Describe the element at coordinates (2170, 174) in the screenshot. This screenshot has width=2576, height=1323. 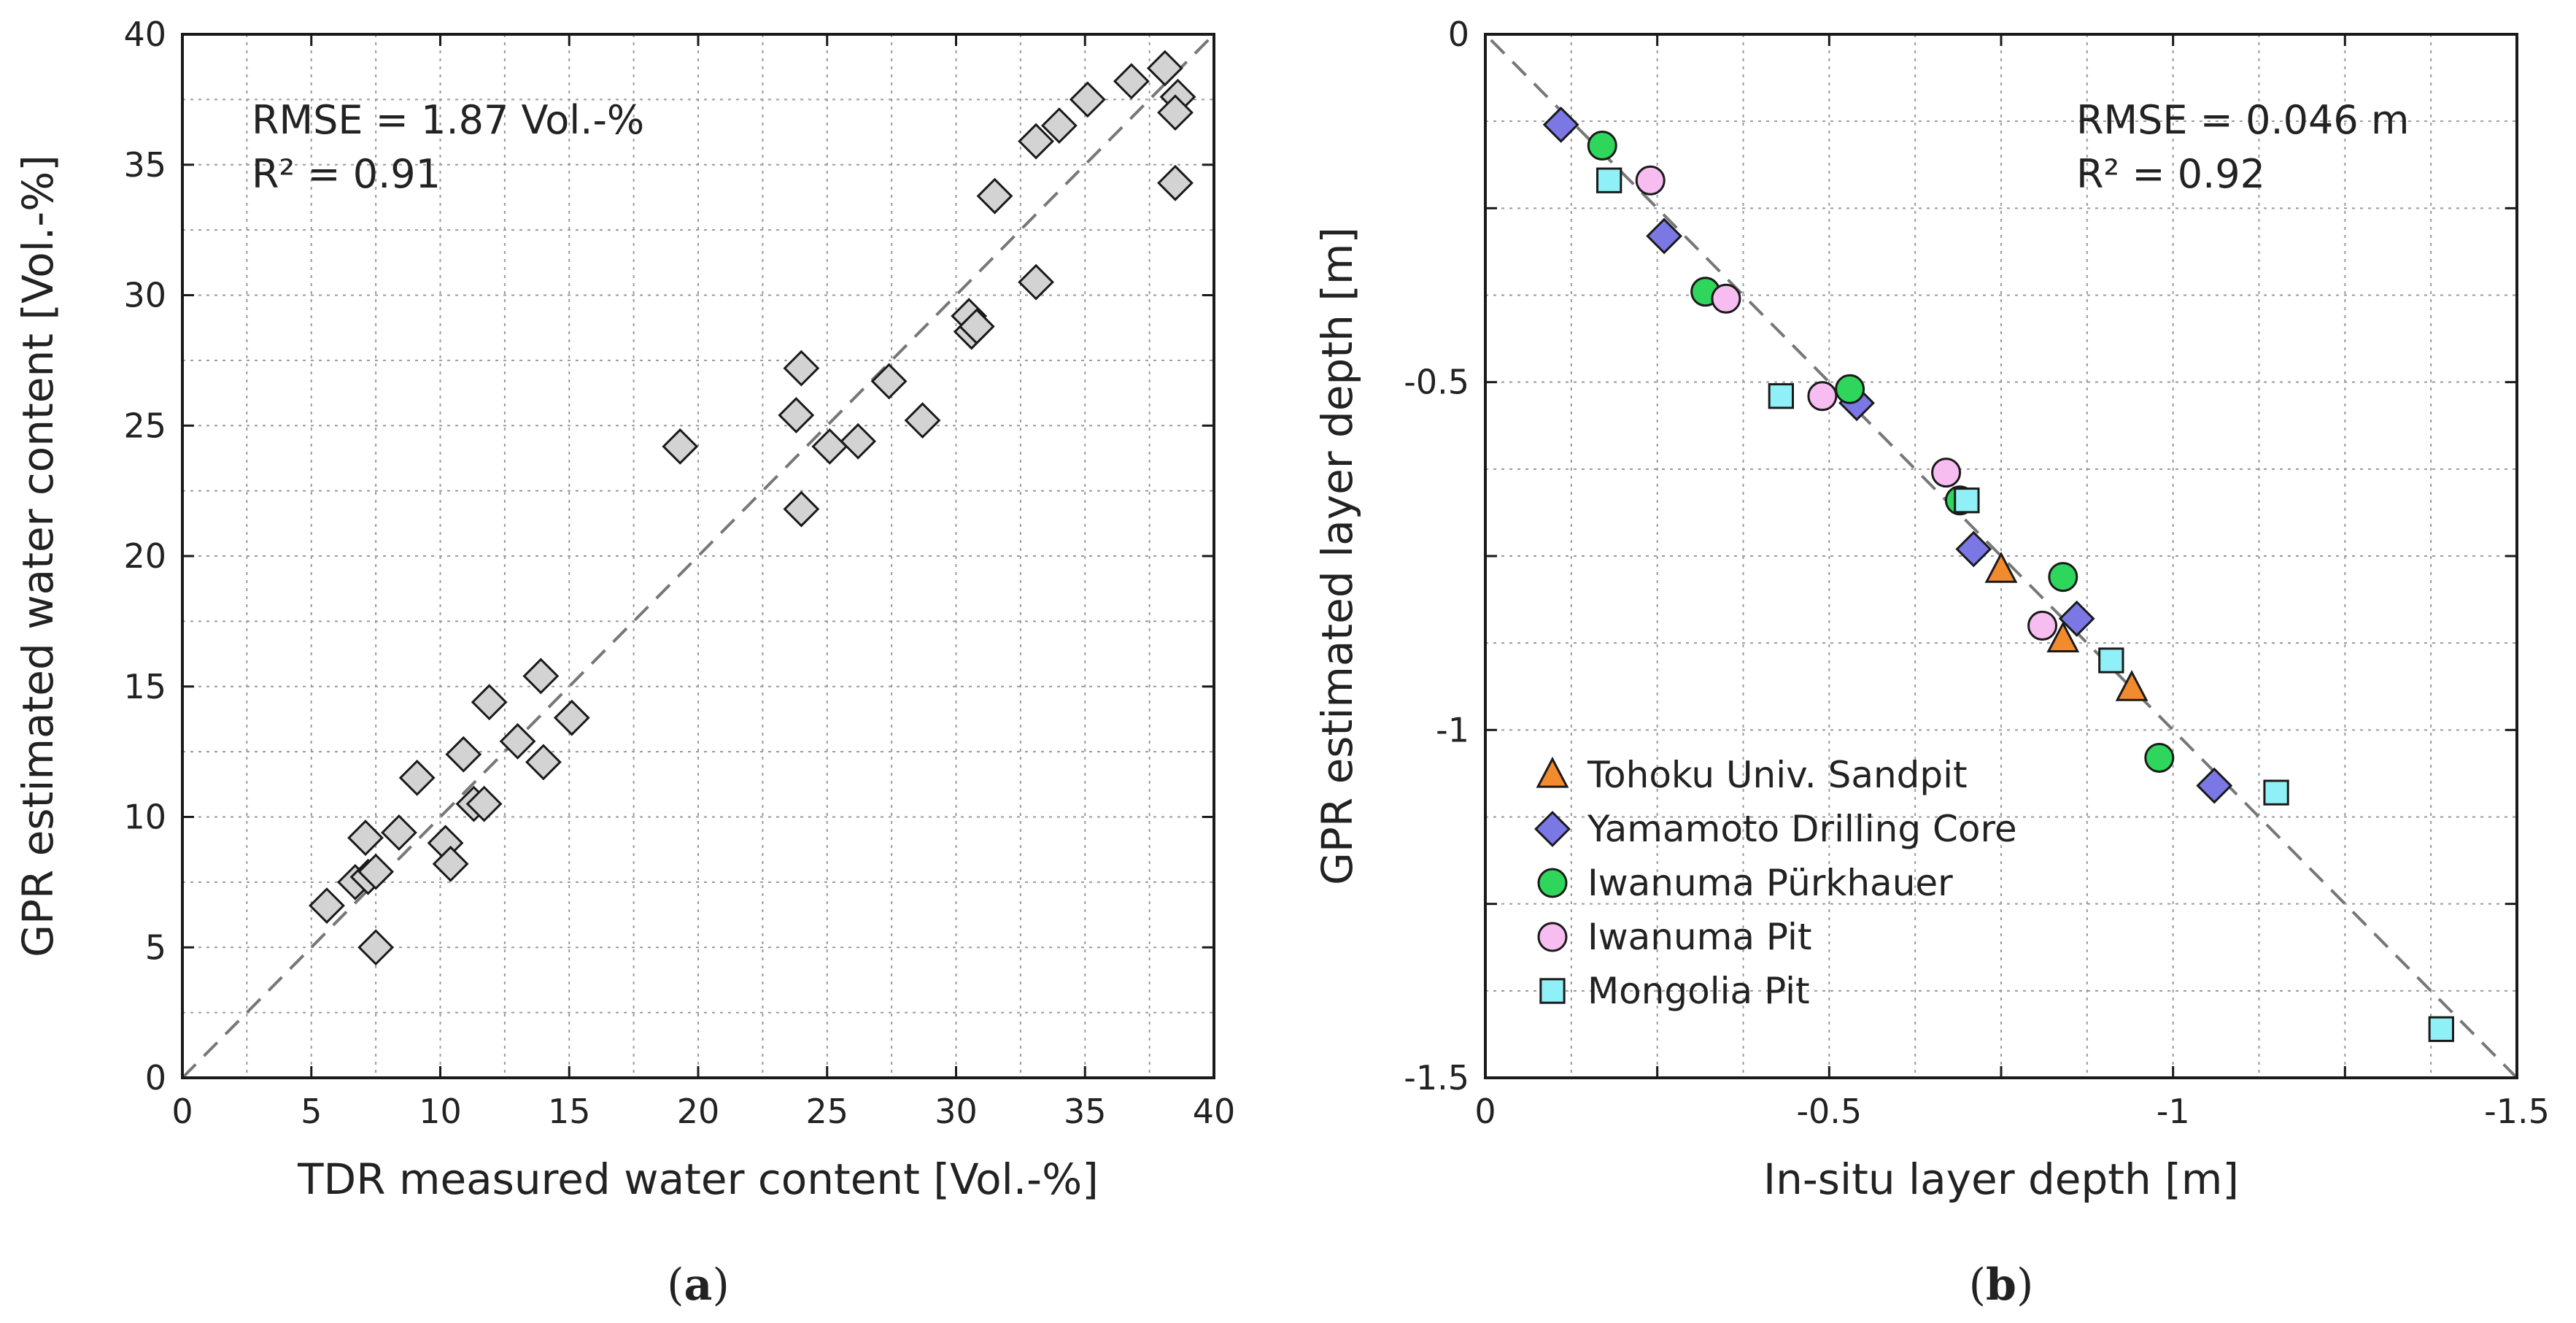
I see `r2-annotation-b: R² = 0.92` at that location.